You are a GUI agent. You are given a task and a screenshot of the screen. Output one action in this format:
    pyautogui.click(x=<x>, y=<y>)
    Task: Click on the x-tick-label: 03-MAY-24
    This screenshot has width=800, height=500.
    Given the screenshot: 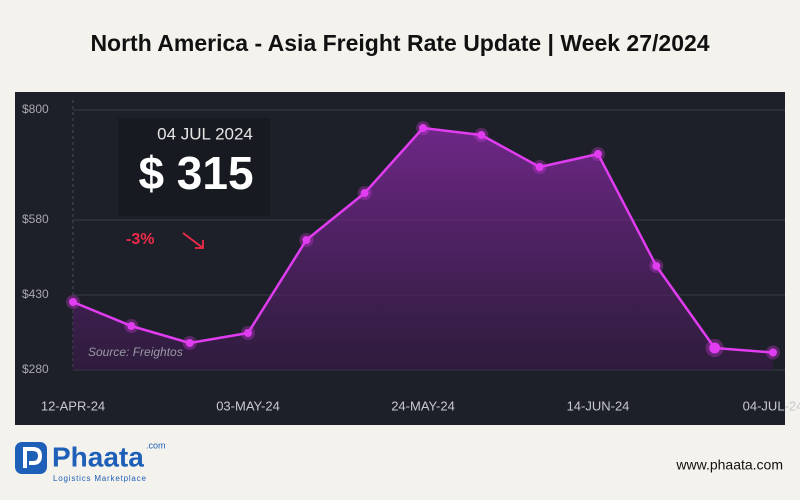 What is the action you would take?
    pyautogui.click(x=248, y=405)
    